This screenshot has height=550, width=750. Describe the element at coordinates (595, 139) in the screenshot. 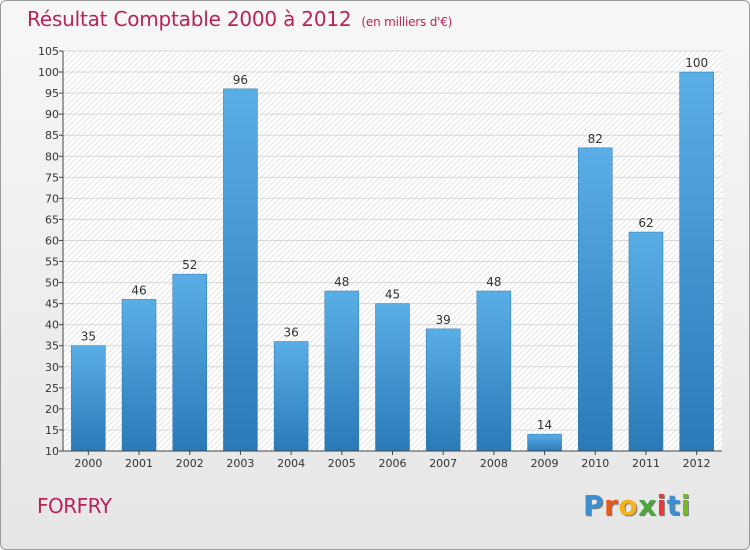

I see `data-label: 82` at that location.